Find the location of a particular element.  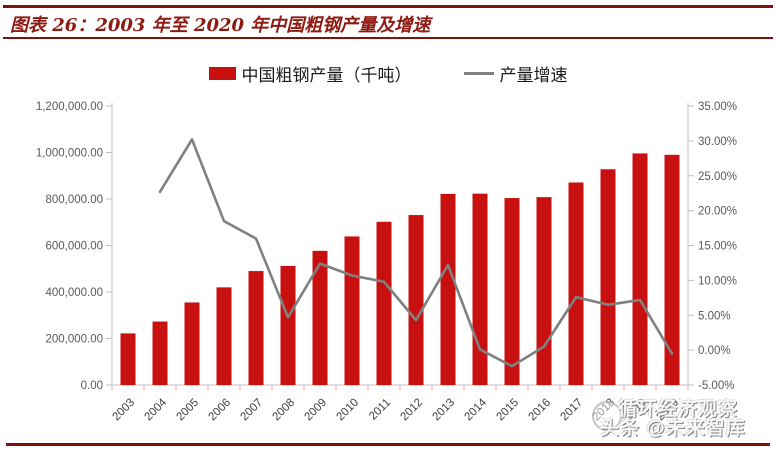

left-axis-tick-label: 600,000.00 is located at coordinates (74, 247).